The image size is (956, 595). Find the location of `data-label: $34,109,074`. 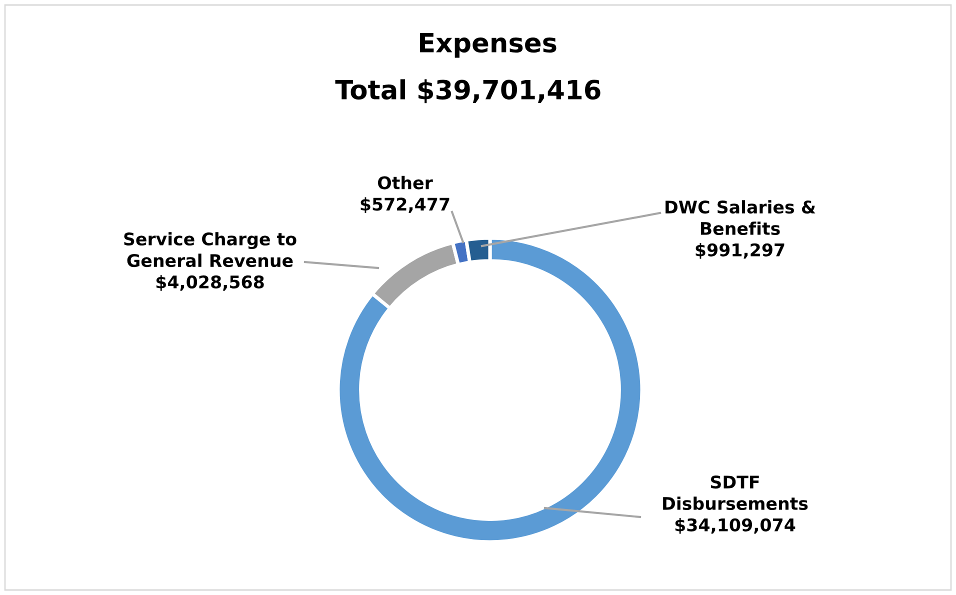

data-label: $34,109,074 is located at coordinates (735, 526).